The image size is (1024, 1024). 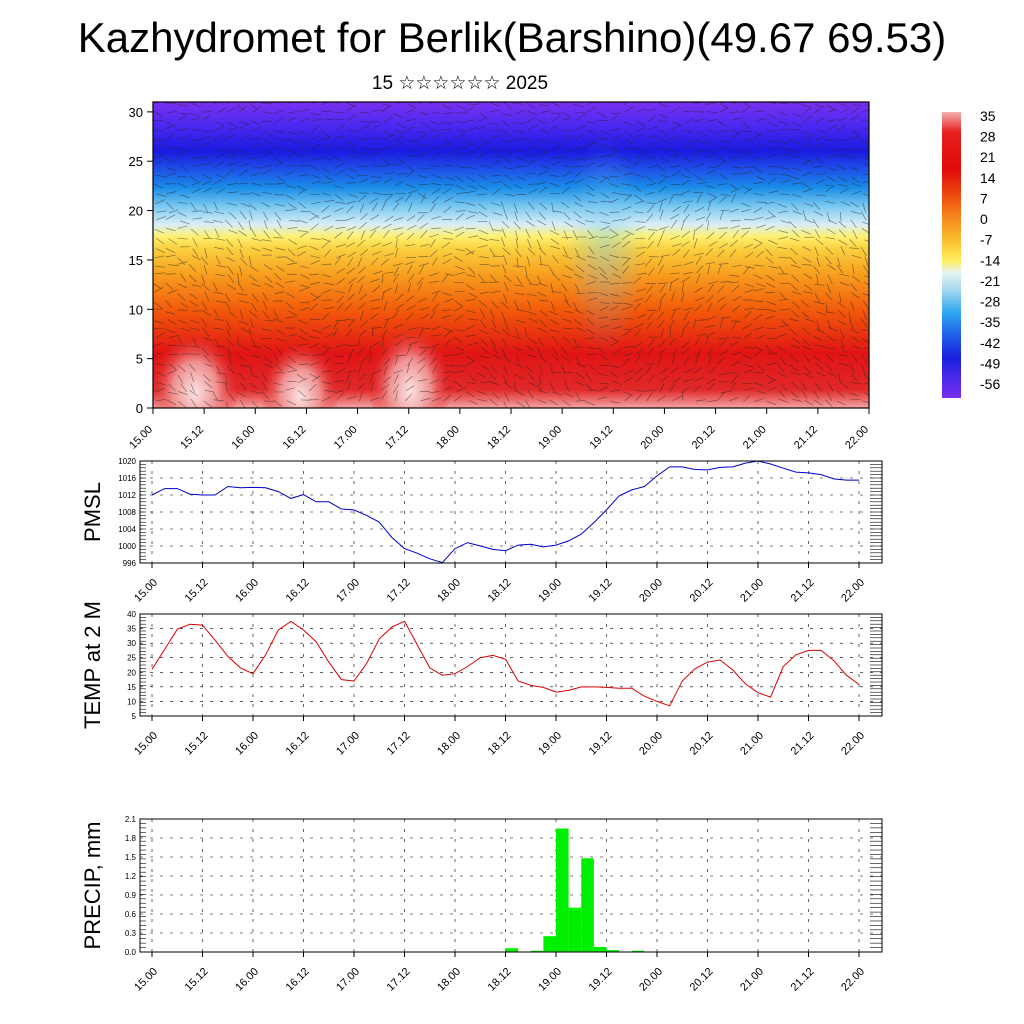 I want to click on y-tick-label: 25, so click(x=131, y=658).